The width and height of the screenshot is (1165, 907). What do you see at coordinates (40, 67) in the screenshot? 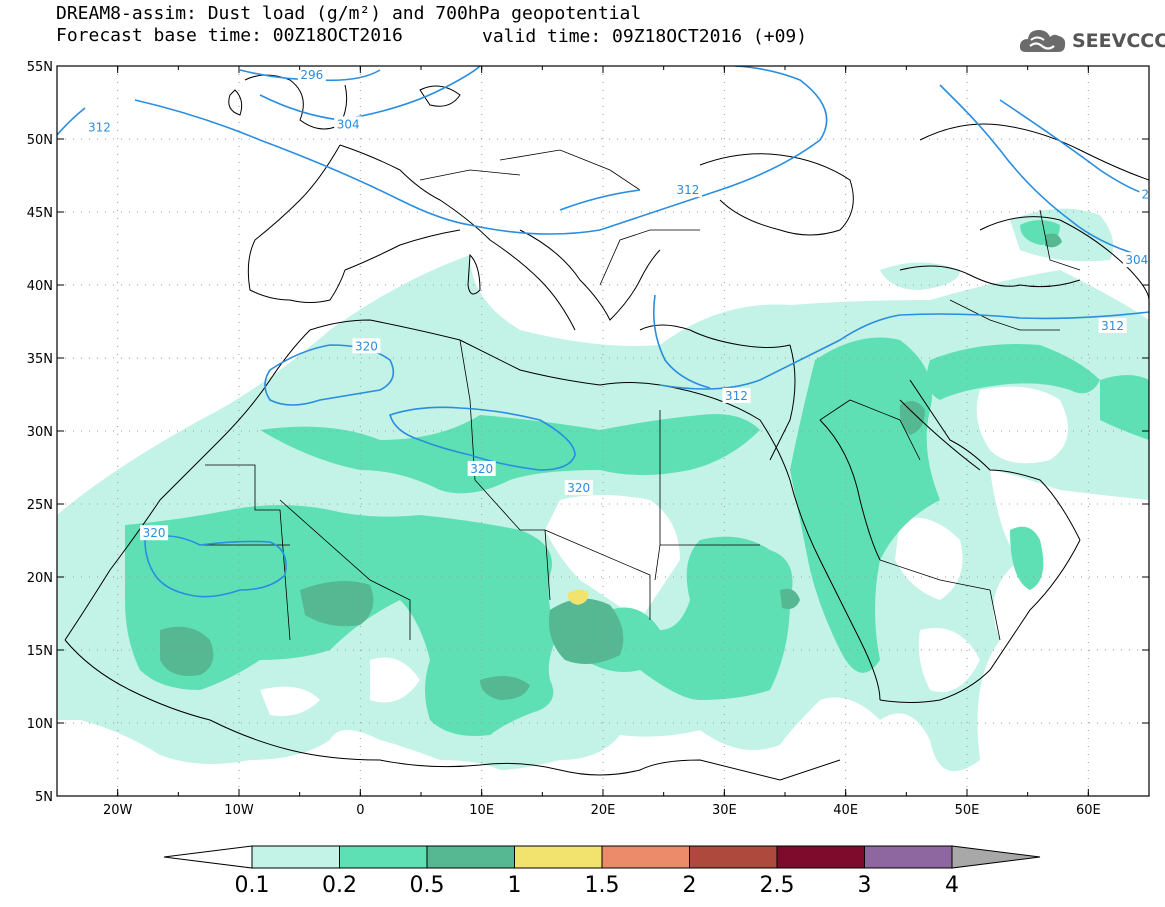
I see `lat-tick-label: 55N` at bounding box center [40, 67].